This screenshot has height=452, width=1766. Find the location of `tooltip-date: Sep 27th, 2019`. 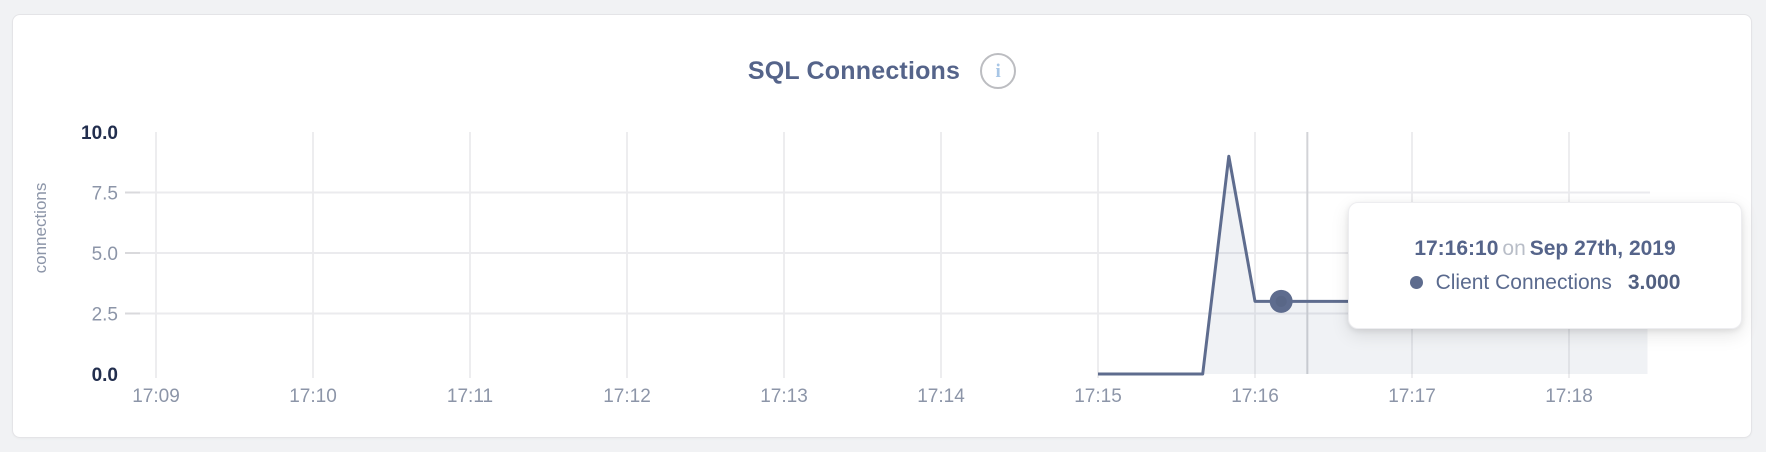

tooltip-date: Sep 27th, 2019 is located at coordinates (1602, 248).